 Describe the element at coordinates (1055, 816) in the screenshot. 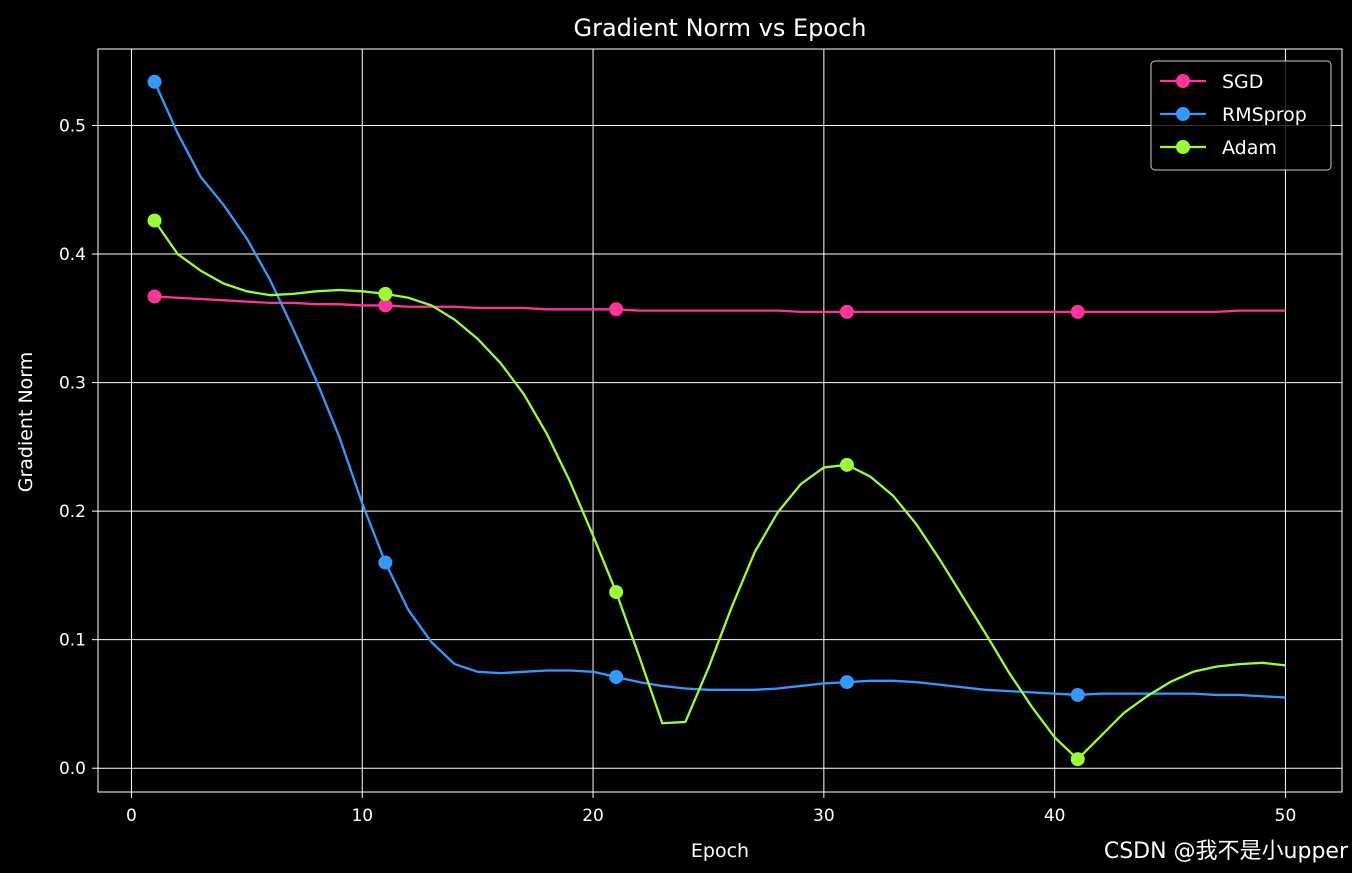

I see `x-tick-label: 40` at that location.